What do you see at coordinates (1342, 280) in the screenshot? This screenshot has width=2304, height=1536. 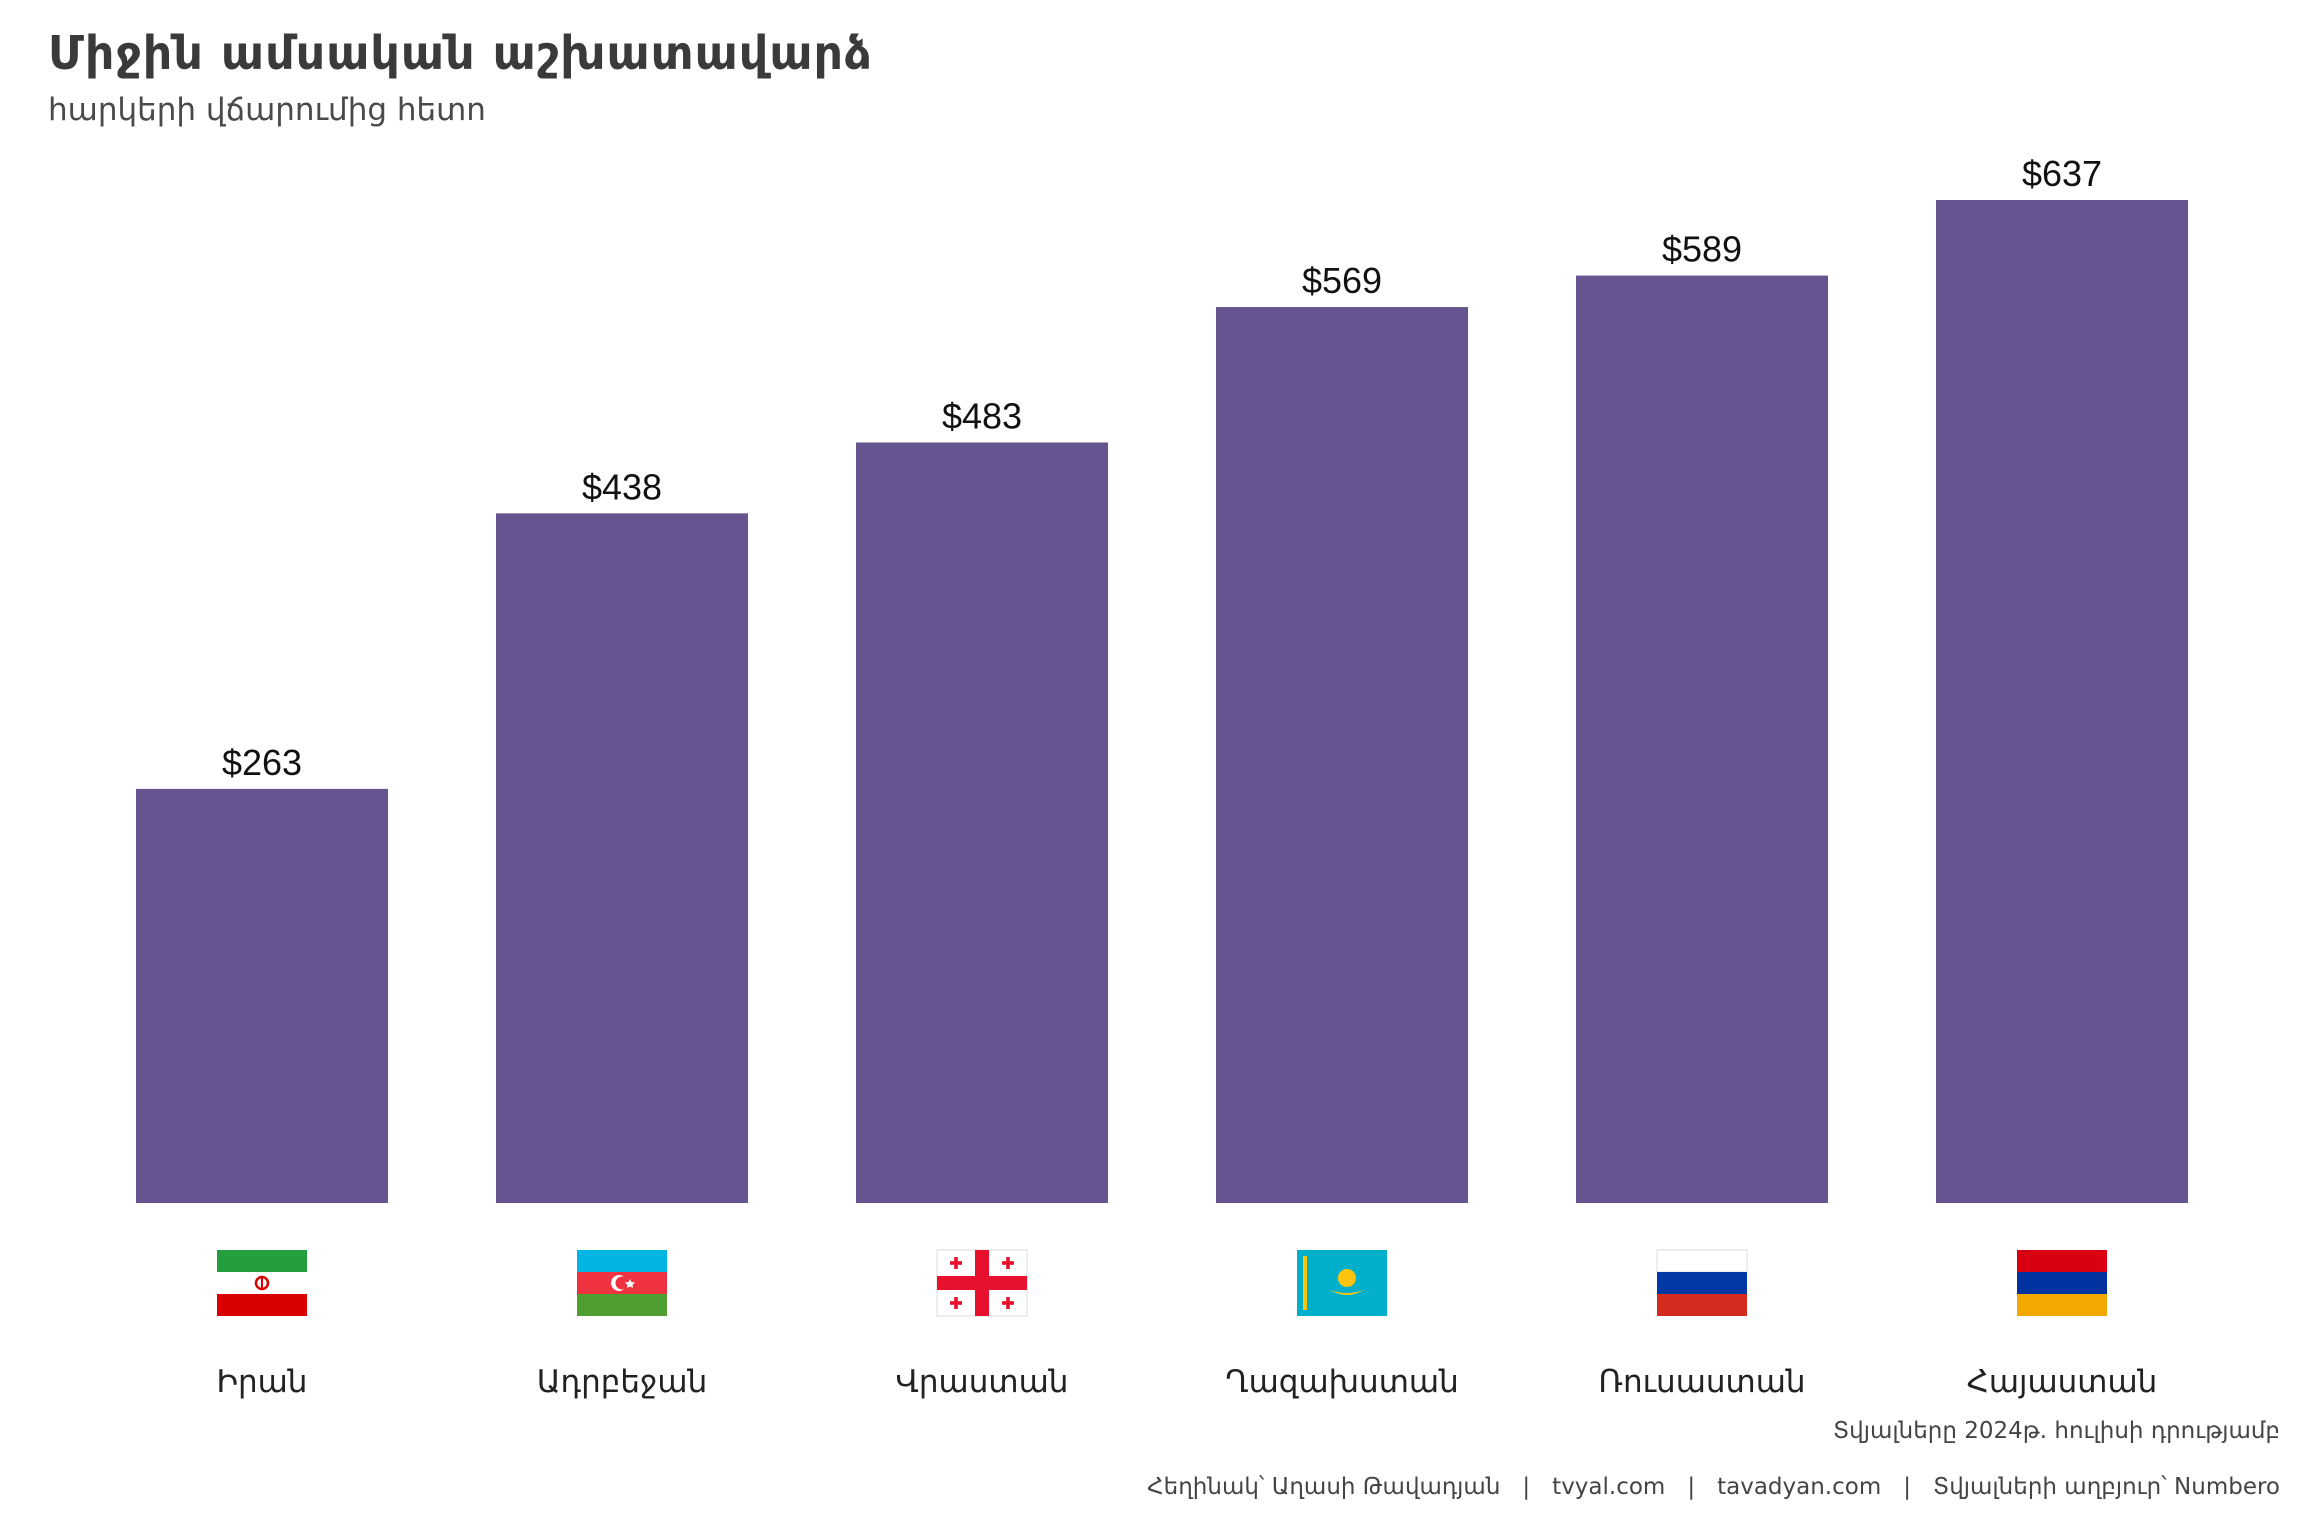 I see `value-label-4: $569` at bounding box center [1342, 280].